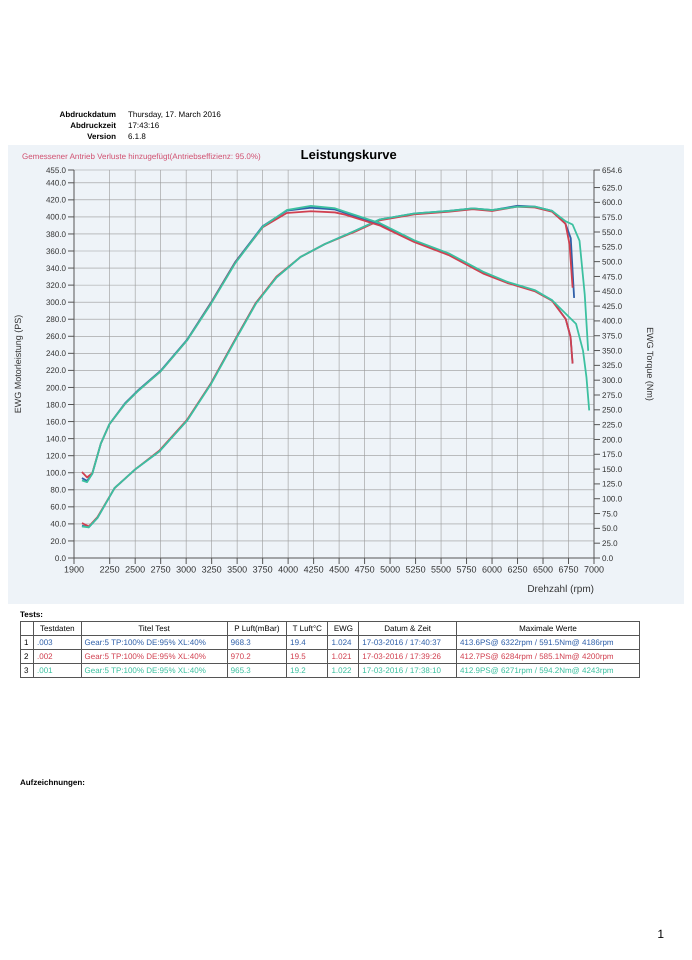  Describe the element at coordinates (612, 336) in the screenshot. I see `y2-tick-label: 375.0` at that location.